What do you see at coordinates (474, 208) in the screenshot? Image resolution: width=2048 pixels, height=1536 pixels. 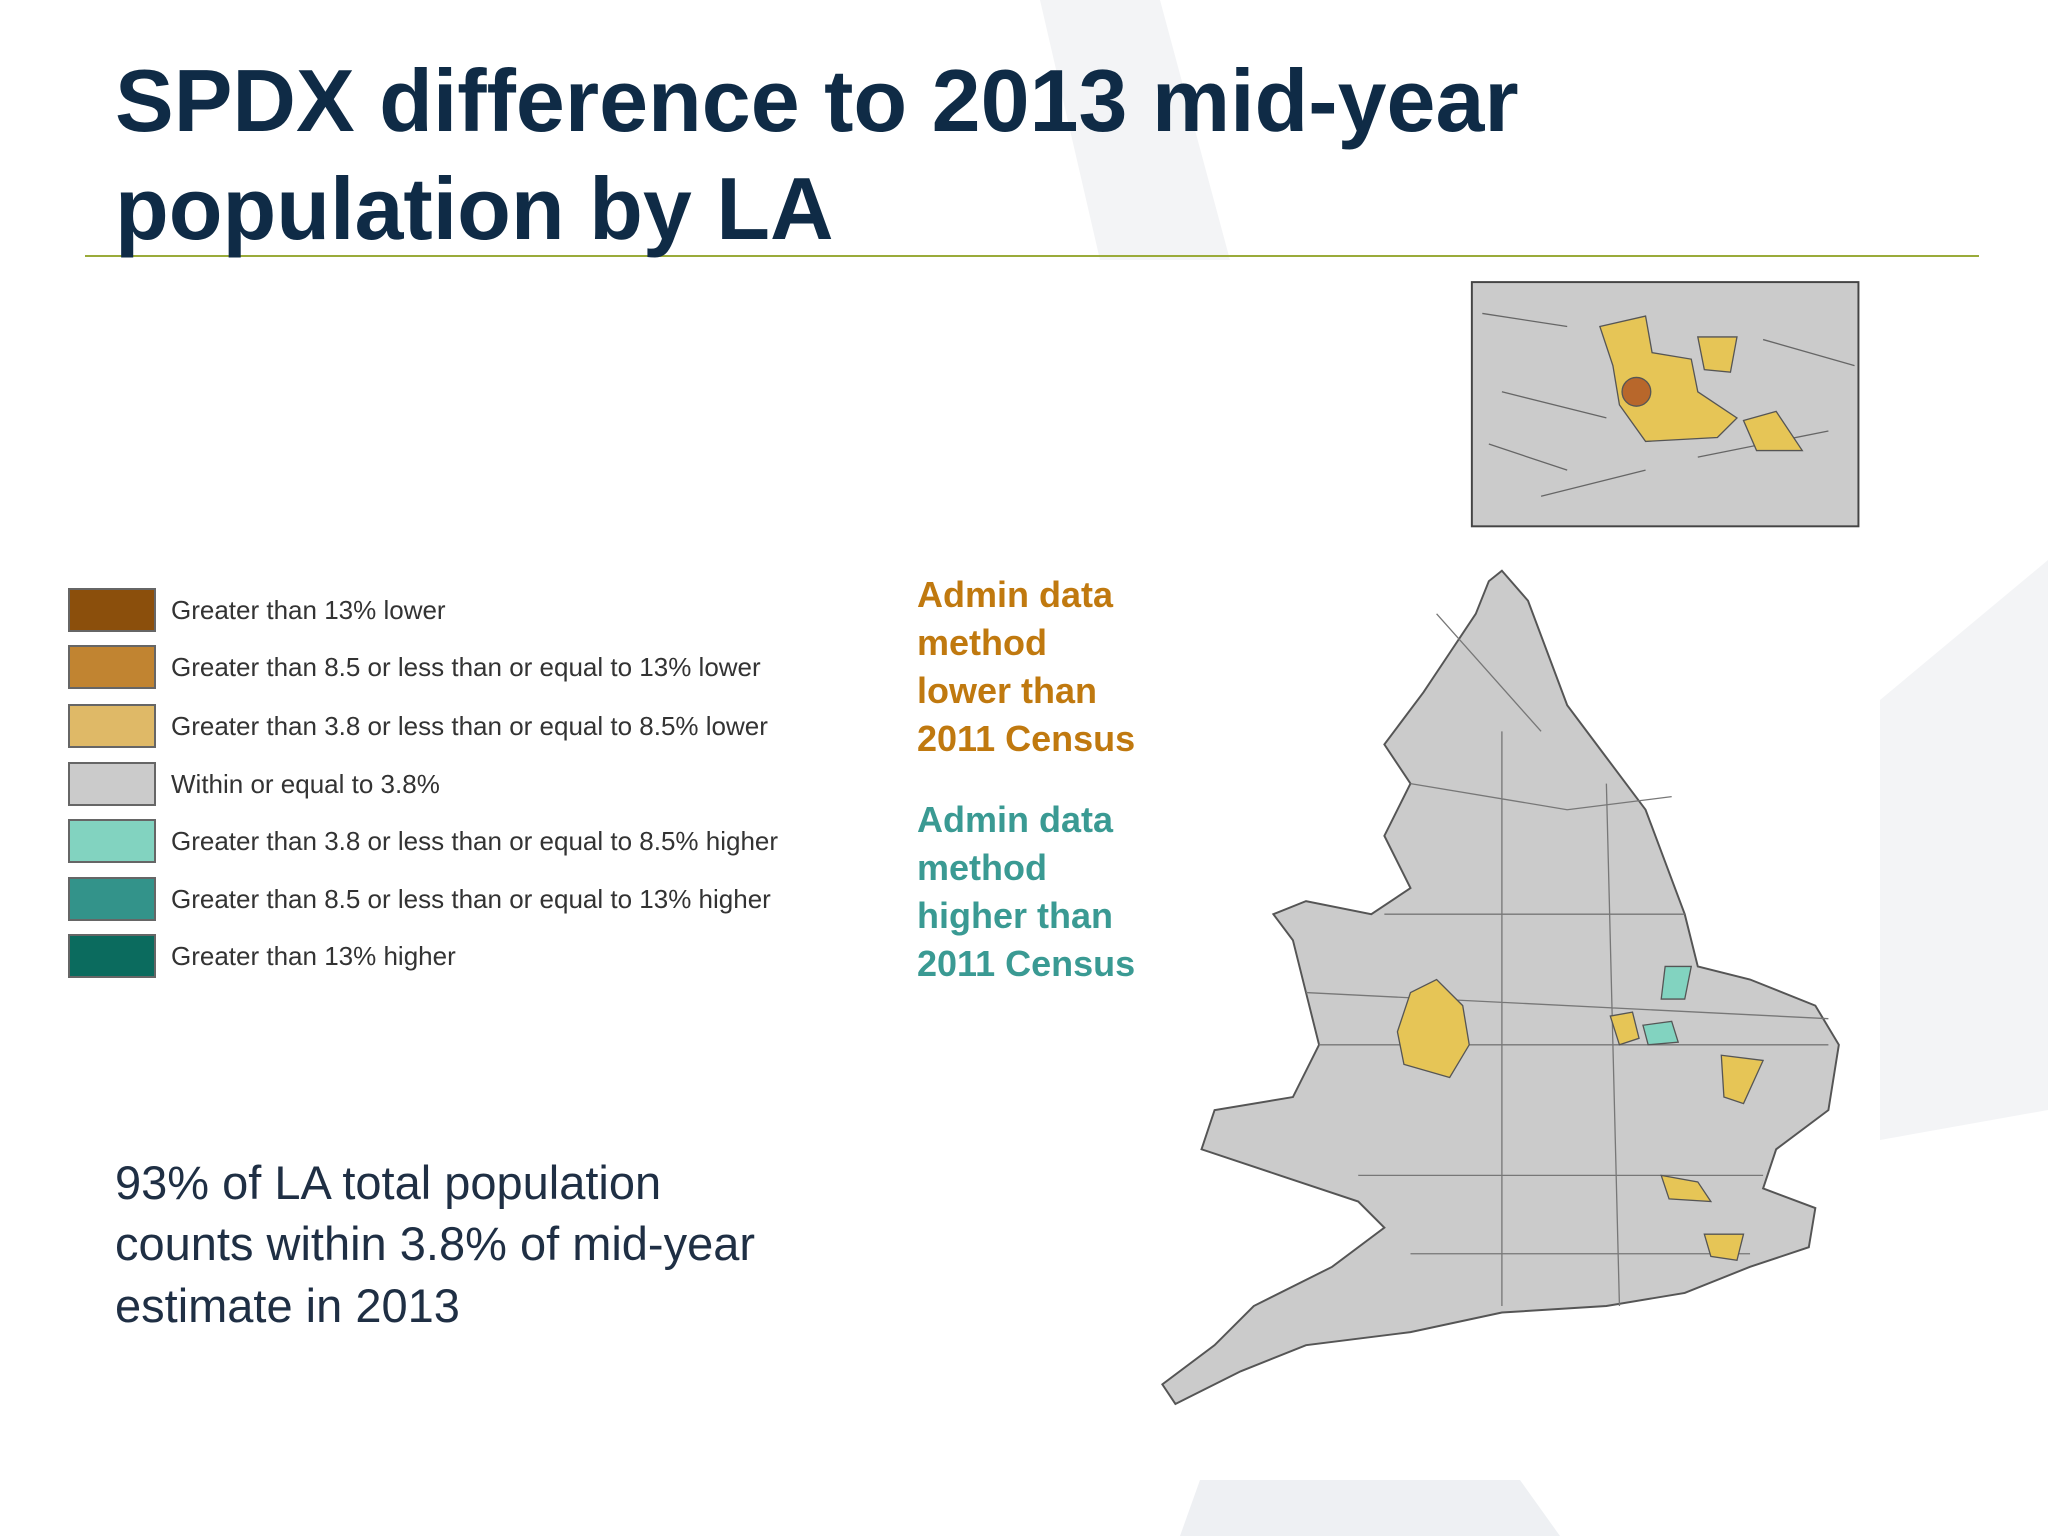 I see `title: population by LA` at bounding box center [474, 208].